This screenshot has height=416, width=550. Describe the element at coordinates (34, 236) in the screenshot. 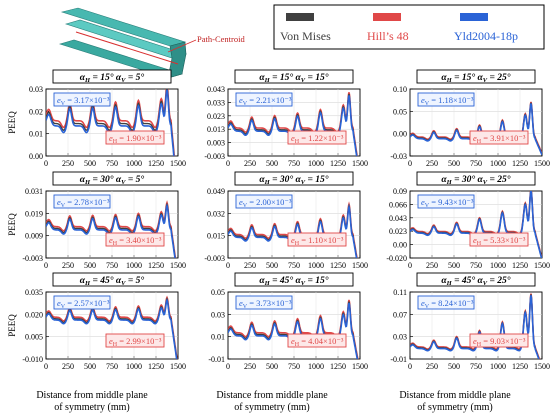

I see `y-tick-label: 0.009` at that location.